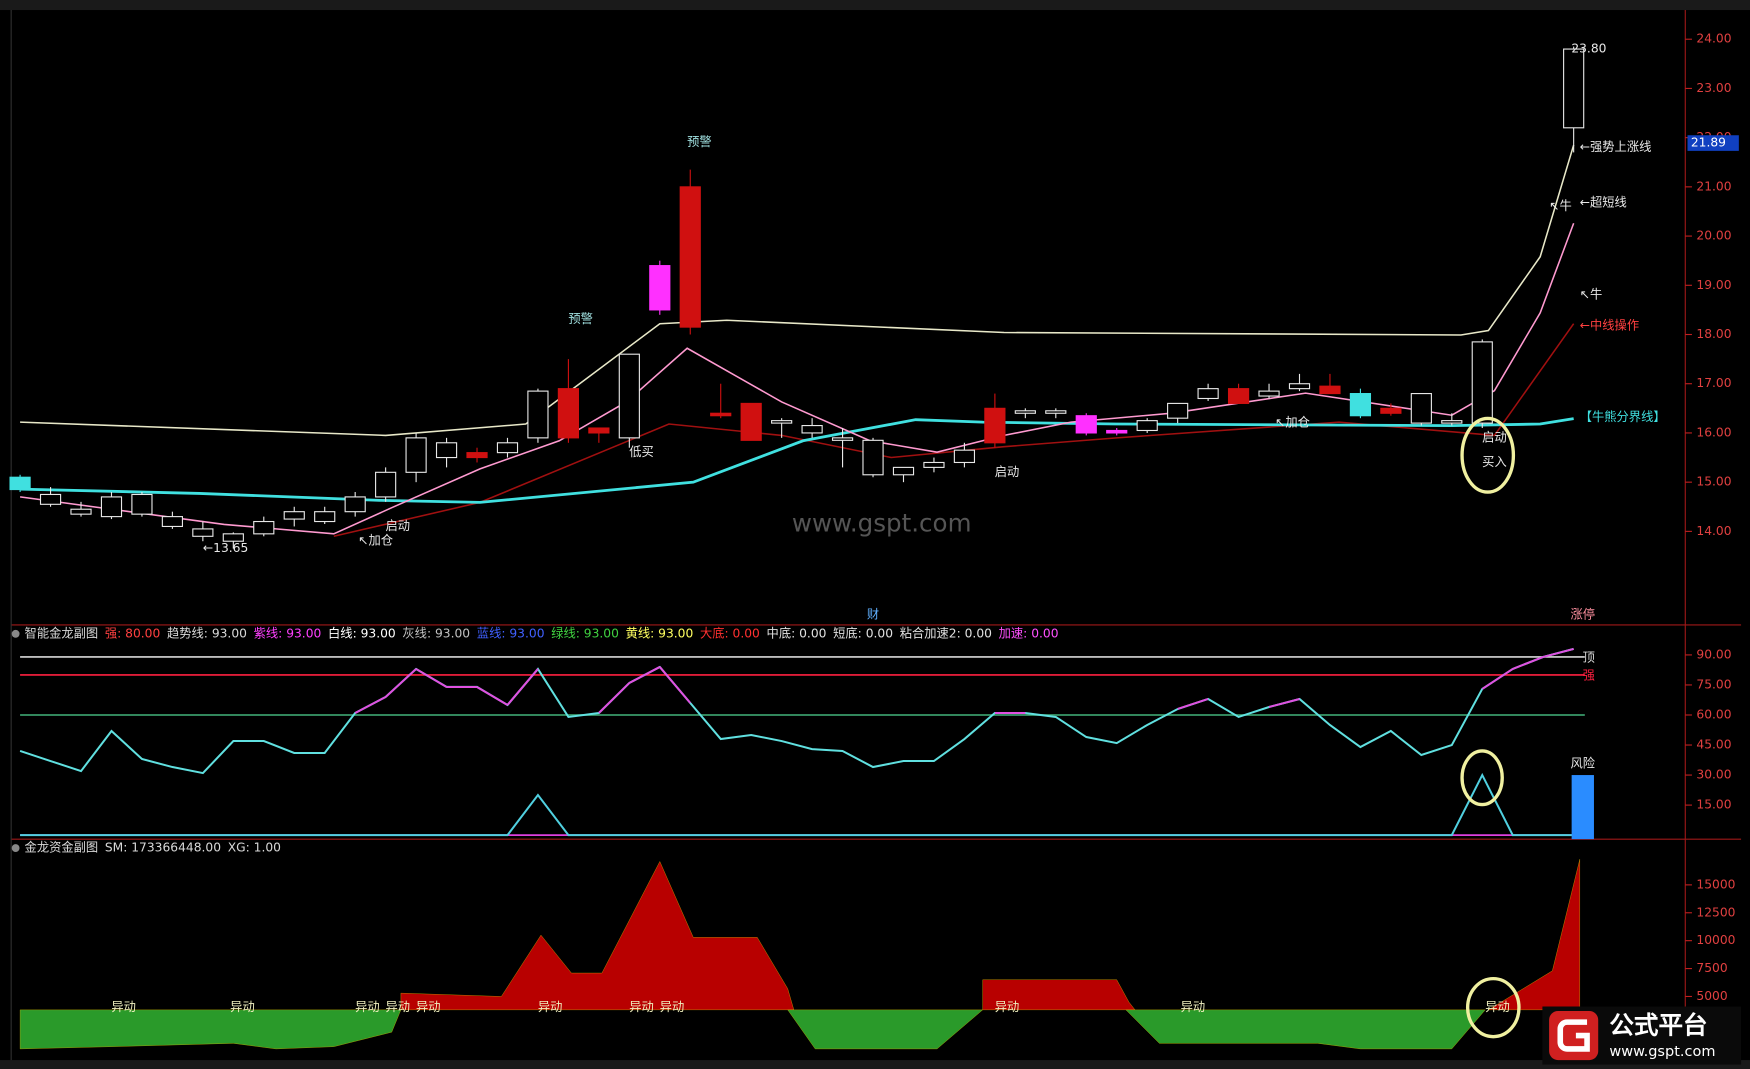 The height and width of the screenshot is (1069, 1750). Describe the element at coordinates (1588, 49) in the screenshot. I see `annotation: 23.80` at that location.